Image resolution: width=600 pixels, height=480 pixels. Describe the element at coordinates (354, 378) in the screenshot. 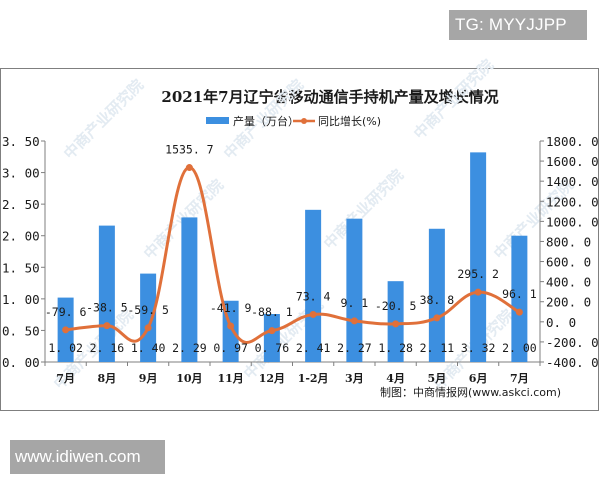

I see `x-category-label: 3月` at that location.